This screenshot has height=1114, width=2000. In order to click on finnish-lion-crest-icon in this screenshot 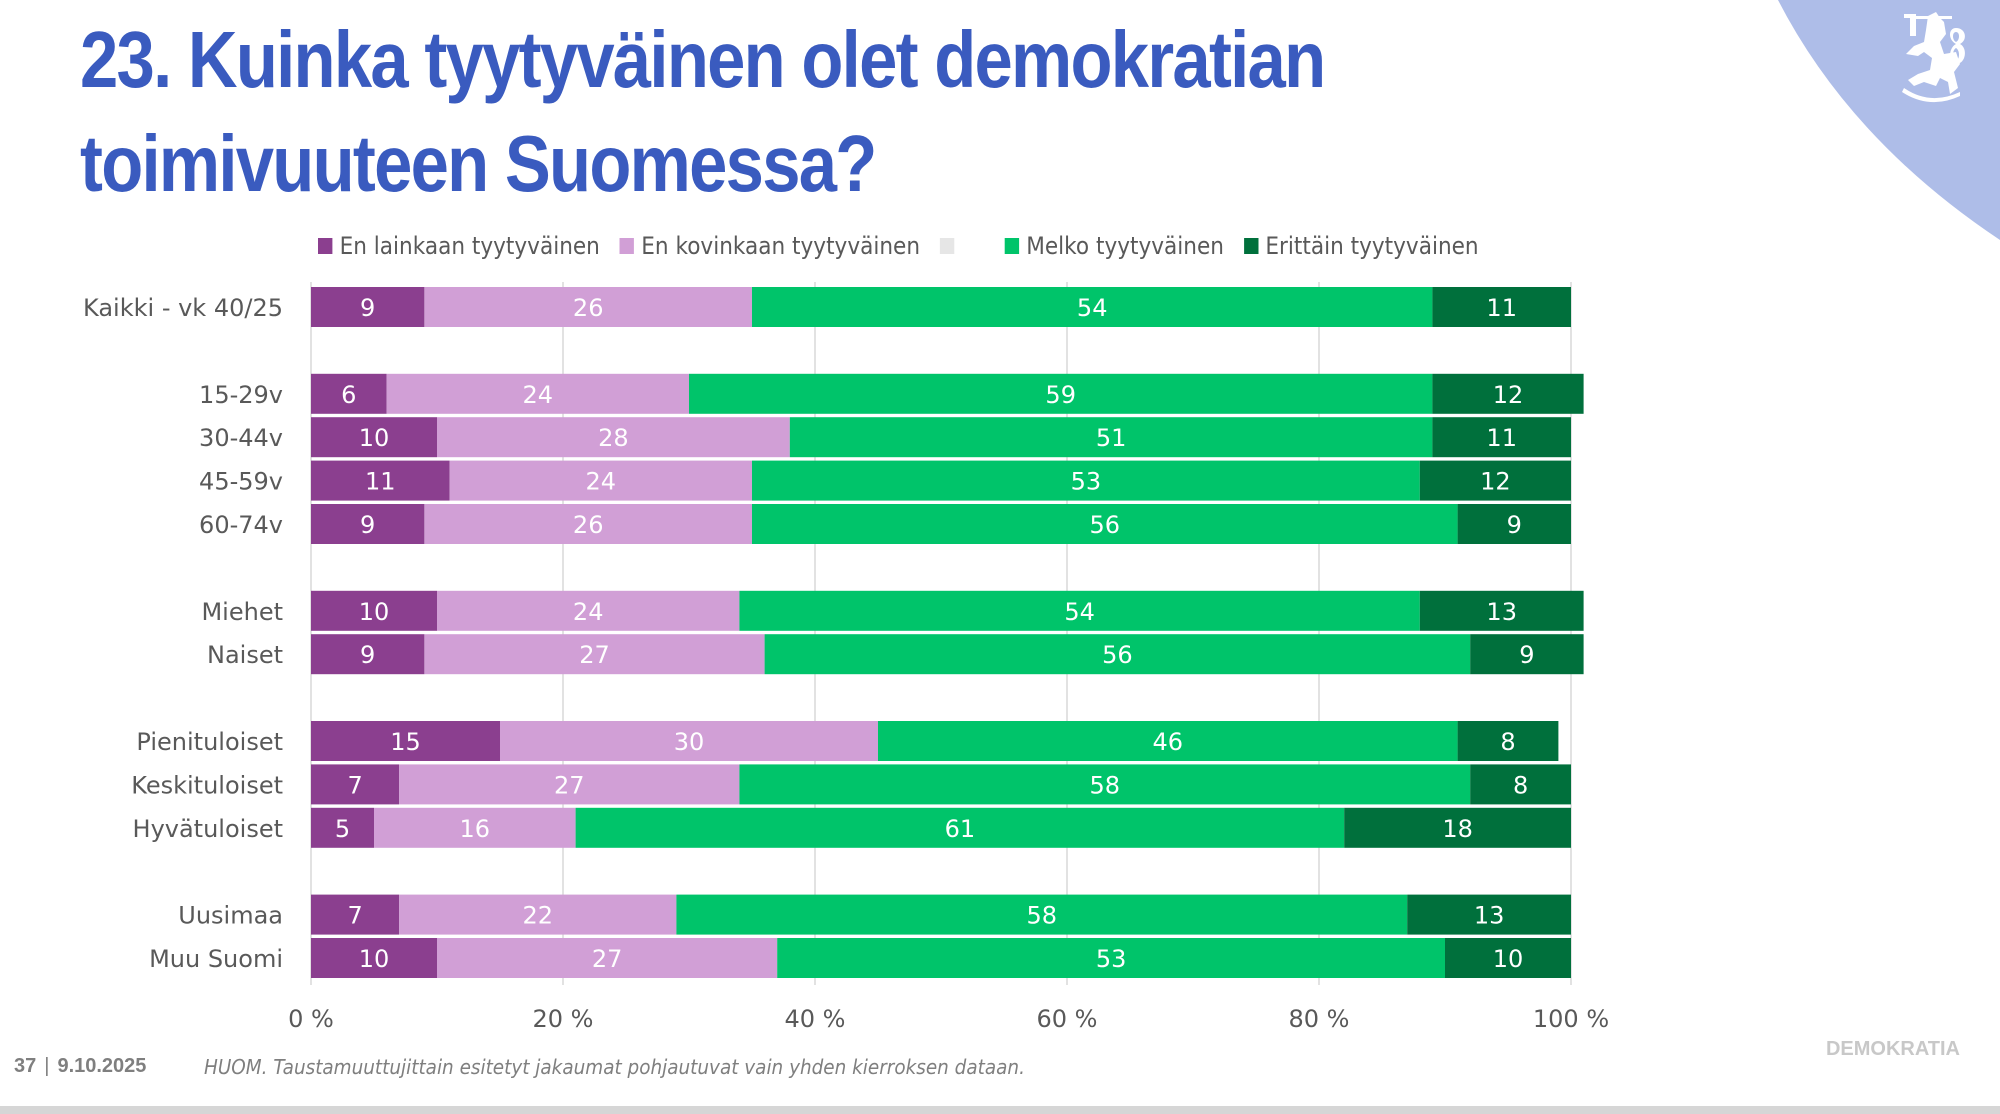, I will do `click(1933, 57)`.